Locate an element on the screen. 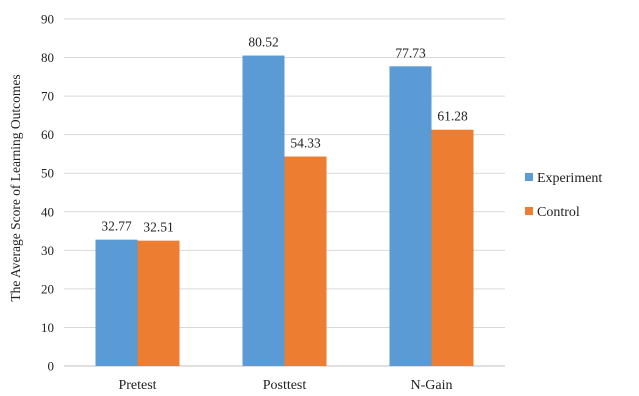  x-tick-label: Pretest is located at coordinates (137, 385).